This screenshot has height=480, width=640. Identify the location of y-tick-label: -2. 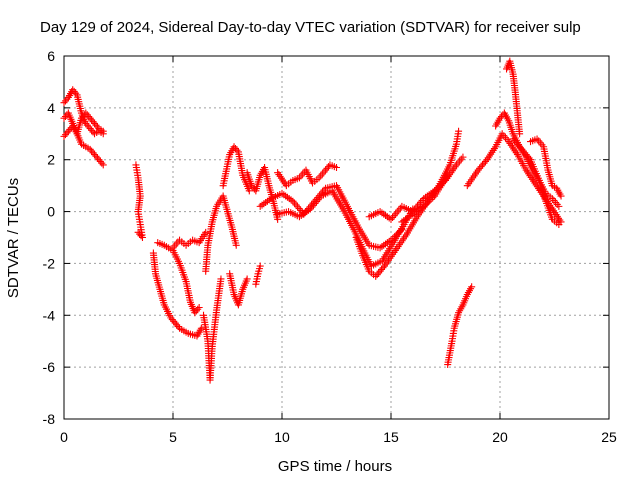
(49, 263).